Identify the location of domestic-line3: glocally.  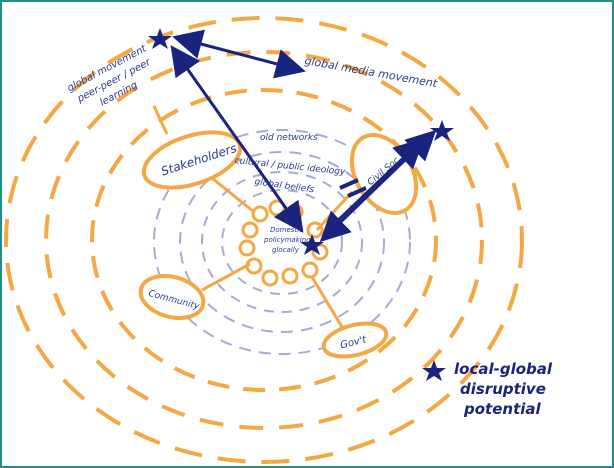
(286, 250).